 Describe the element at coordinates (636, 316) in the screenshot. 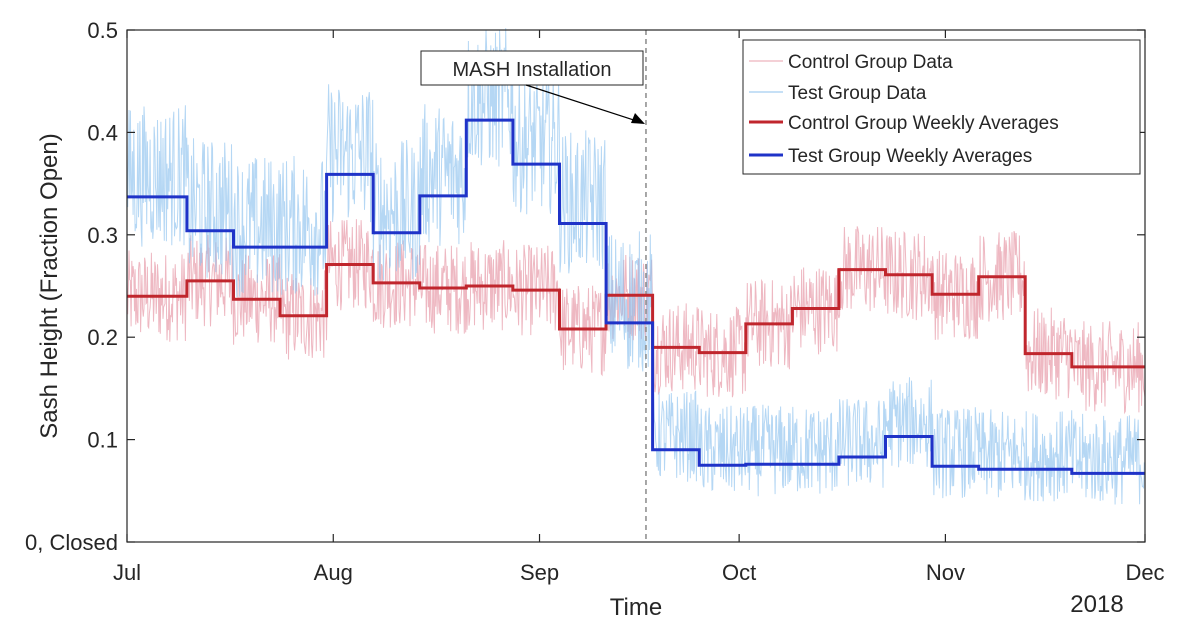

I see `control-weekly-average-line` at that location.